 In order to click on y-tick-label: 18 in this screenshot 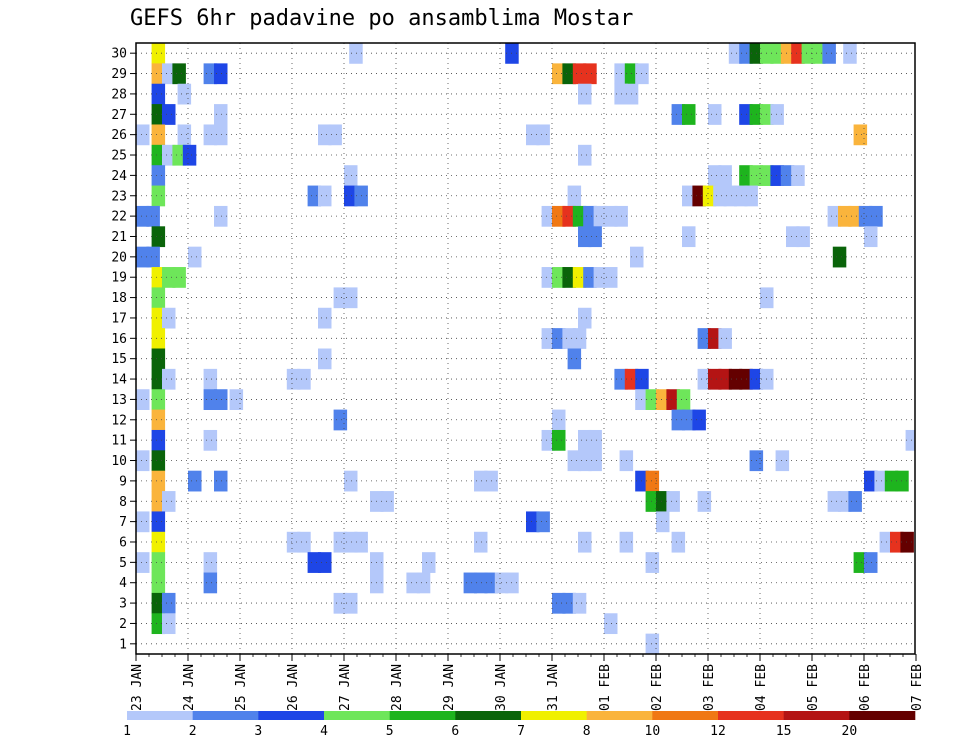, I will do `click(119, 298)`.